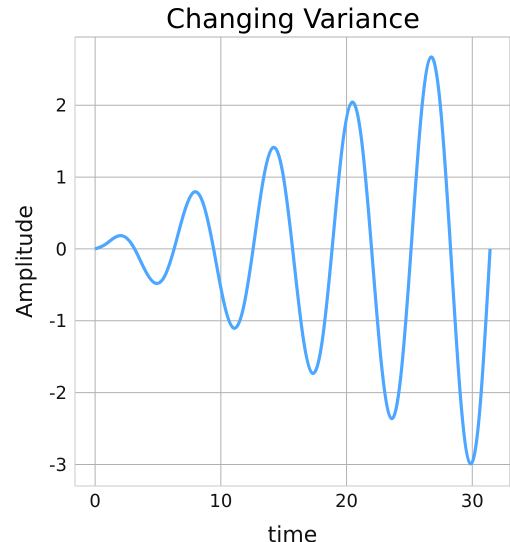 This screenshot has height=542, width=510. Describe the element at coordinates (472, 501) in the screenshot. I see `x-tick-label: 30` at that location.